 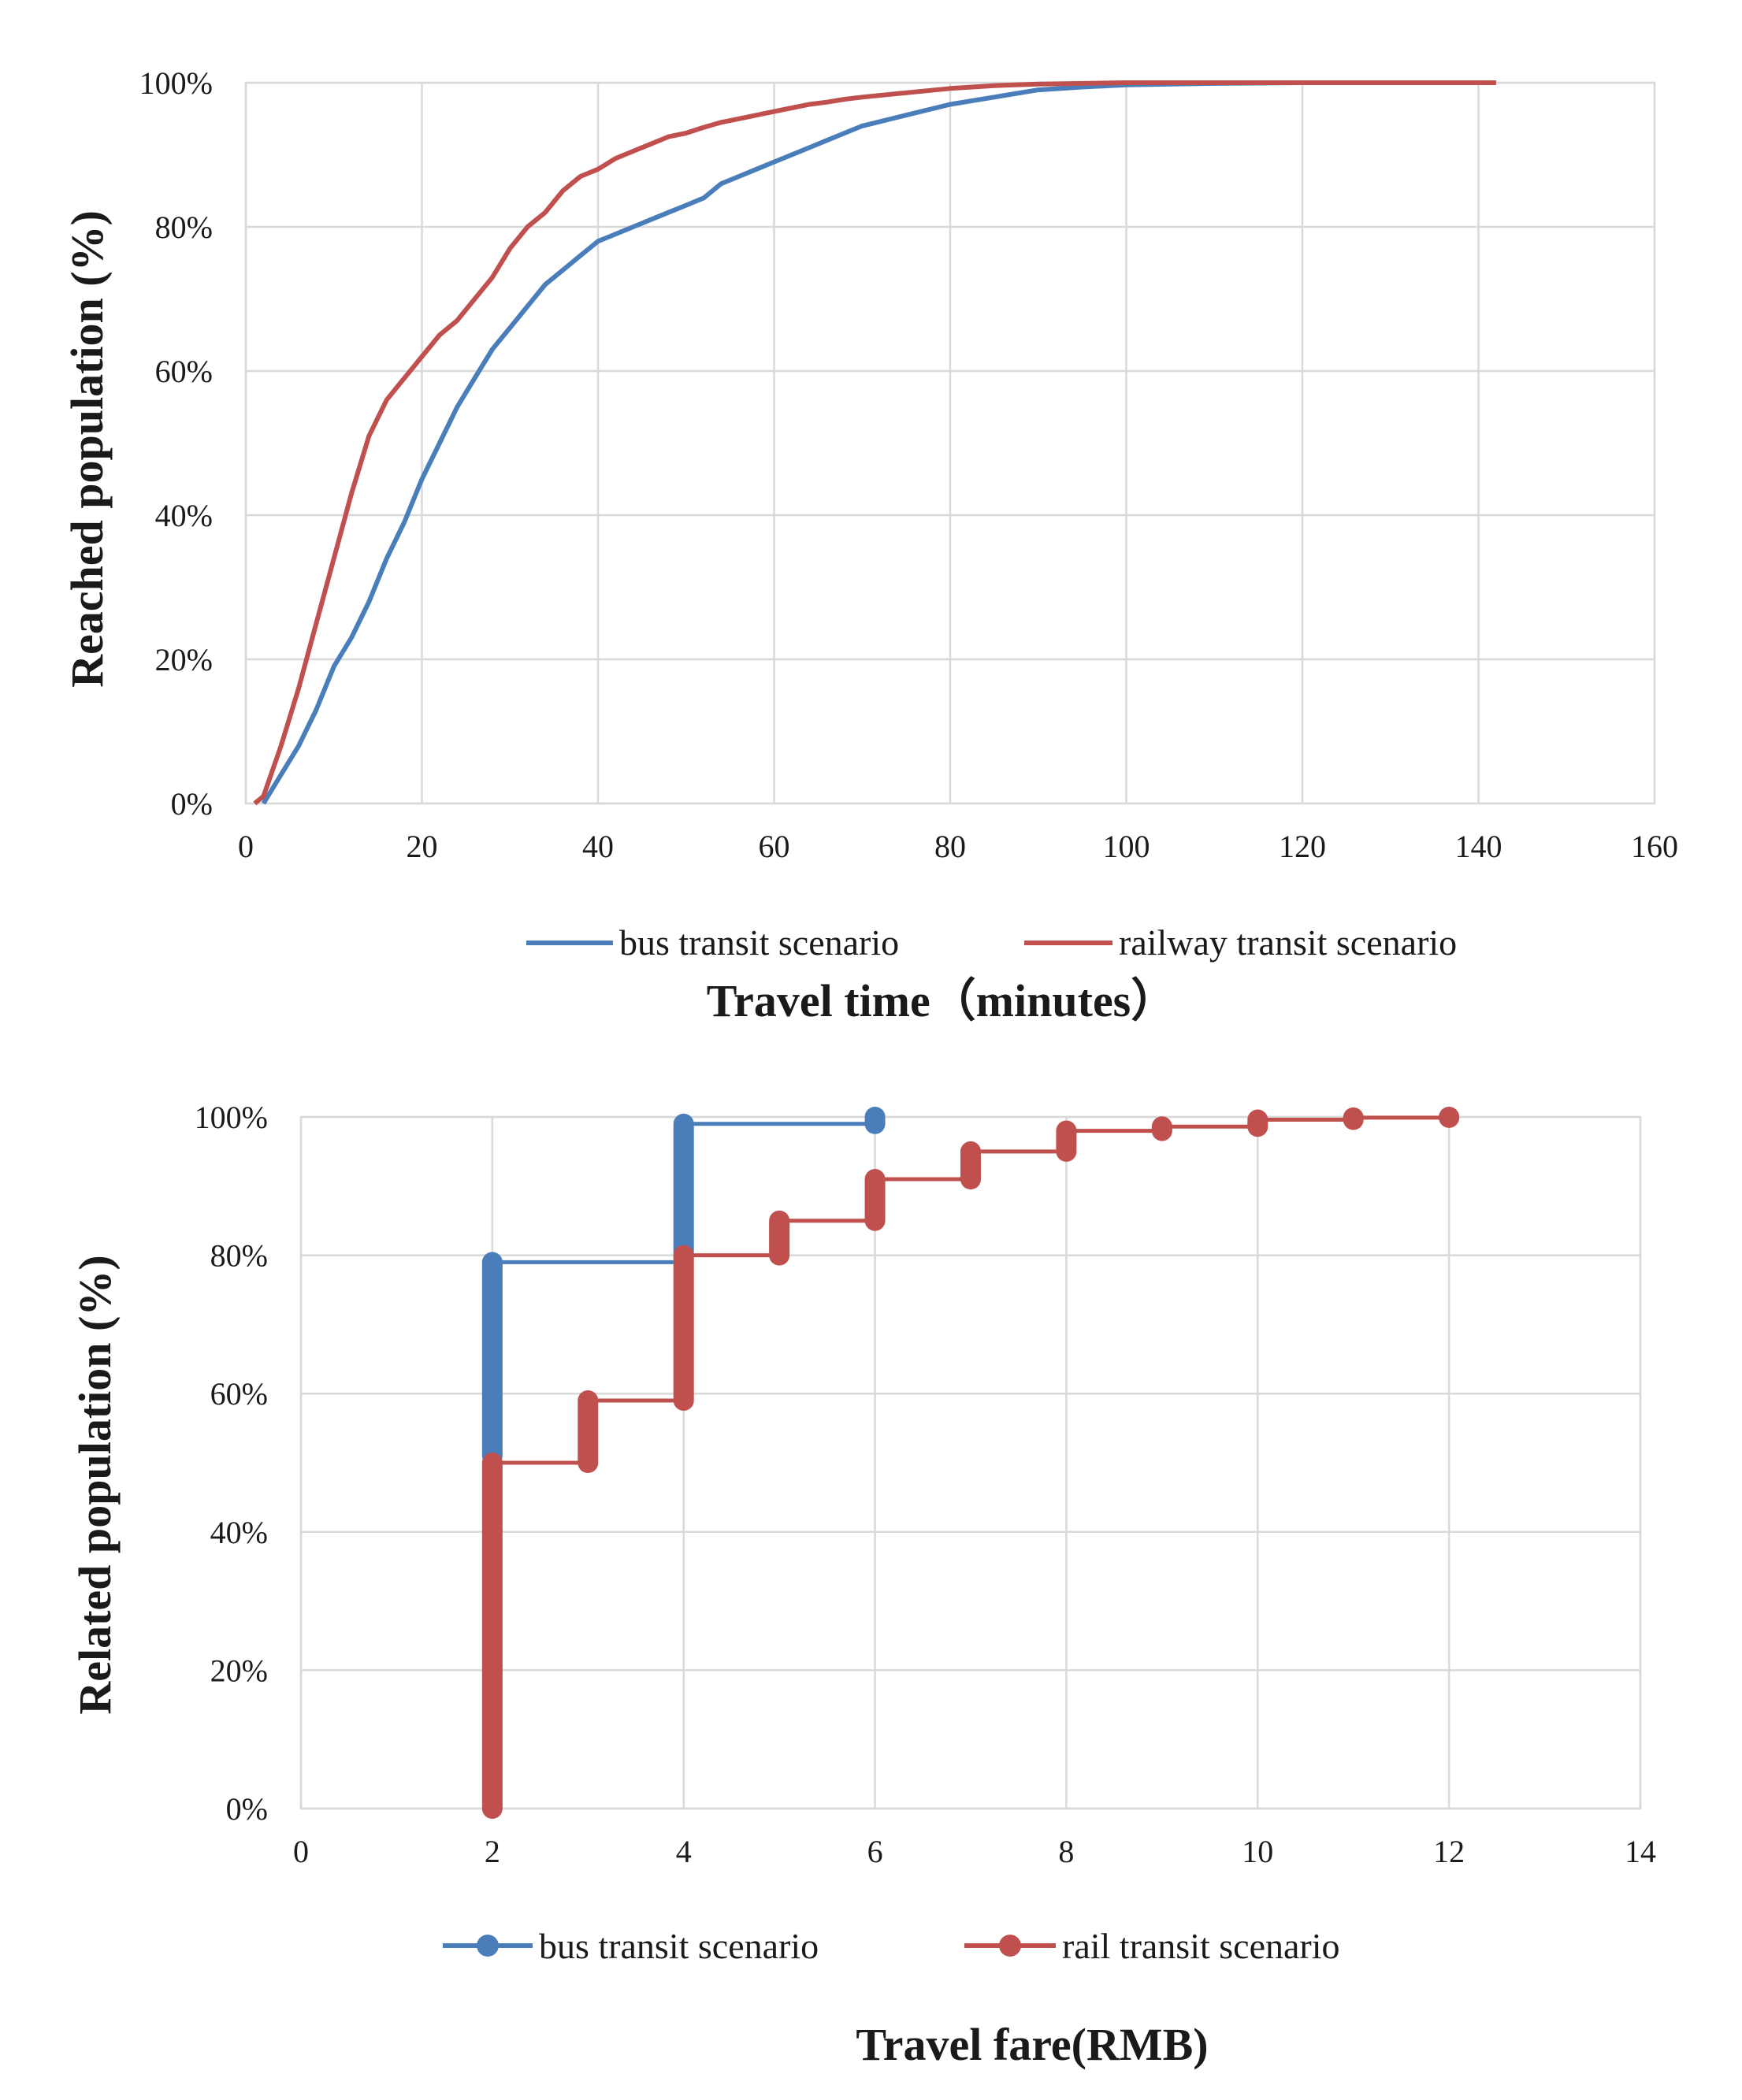 What do you see at coordinates (184, 659) in the screenshot?
I see `c1-y-tick-20pct: 20%` at bounding box center [184, 659].